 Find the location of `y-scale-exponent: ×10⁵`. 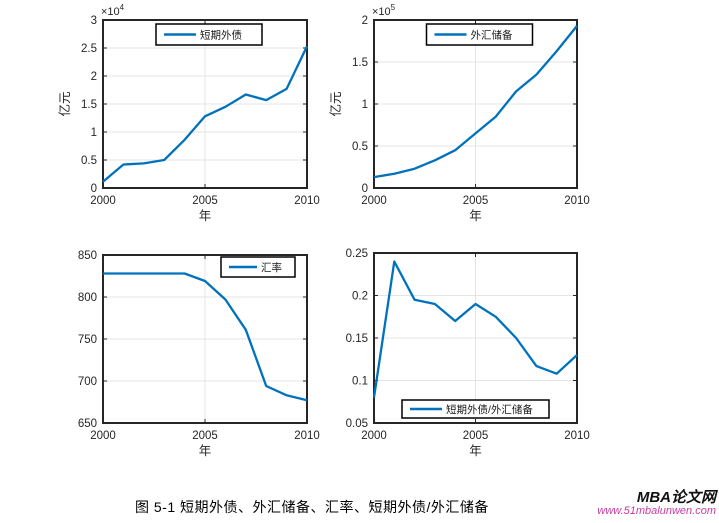

y-scale-exponent: ×10⁵ is located at coordinates (384, 10).